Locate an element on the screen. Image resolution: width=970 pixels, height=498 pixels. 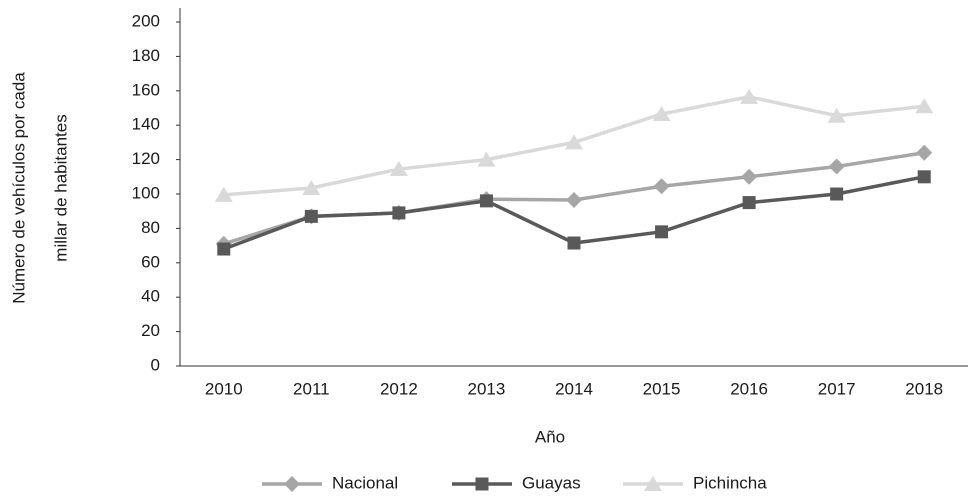
y-tick-label: 180 is located at coordinates (146, 55).